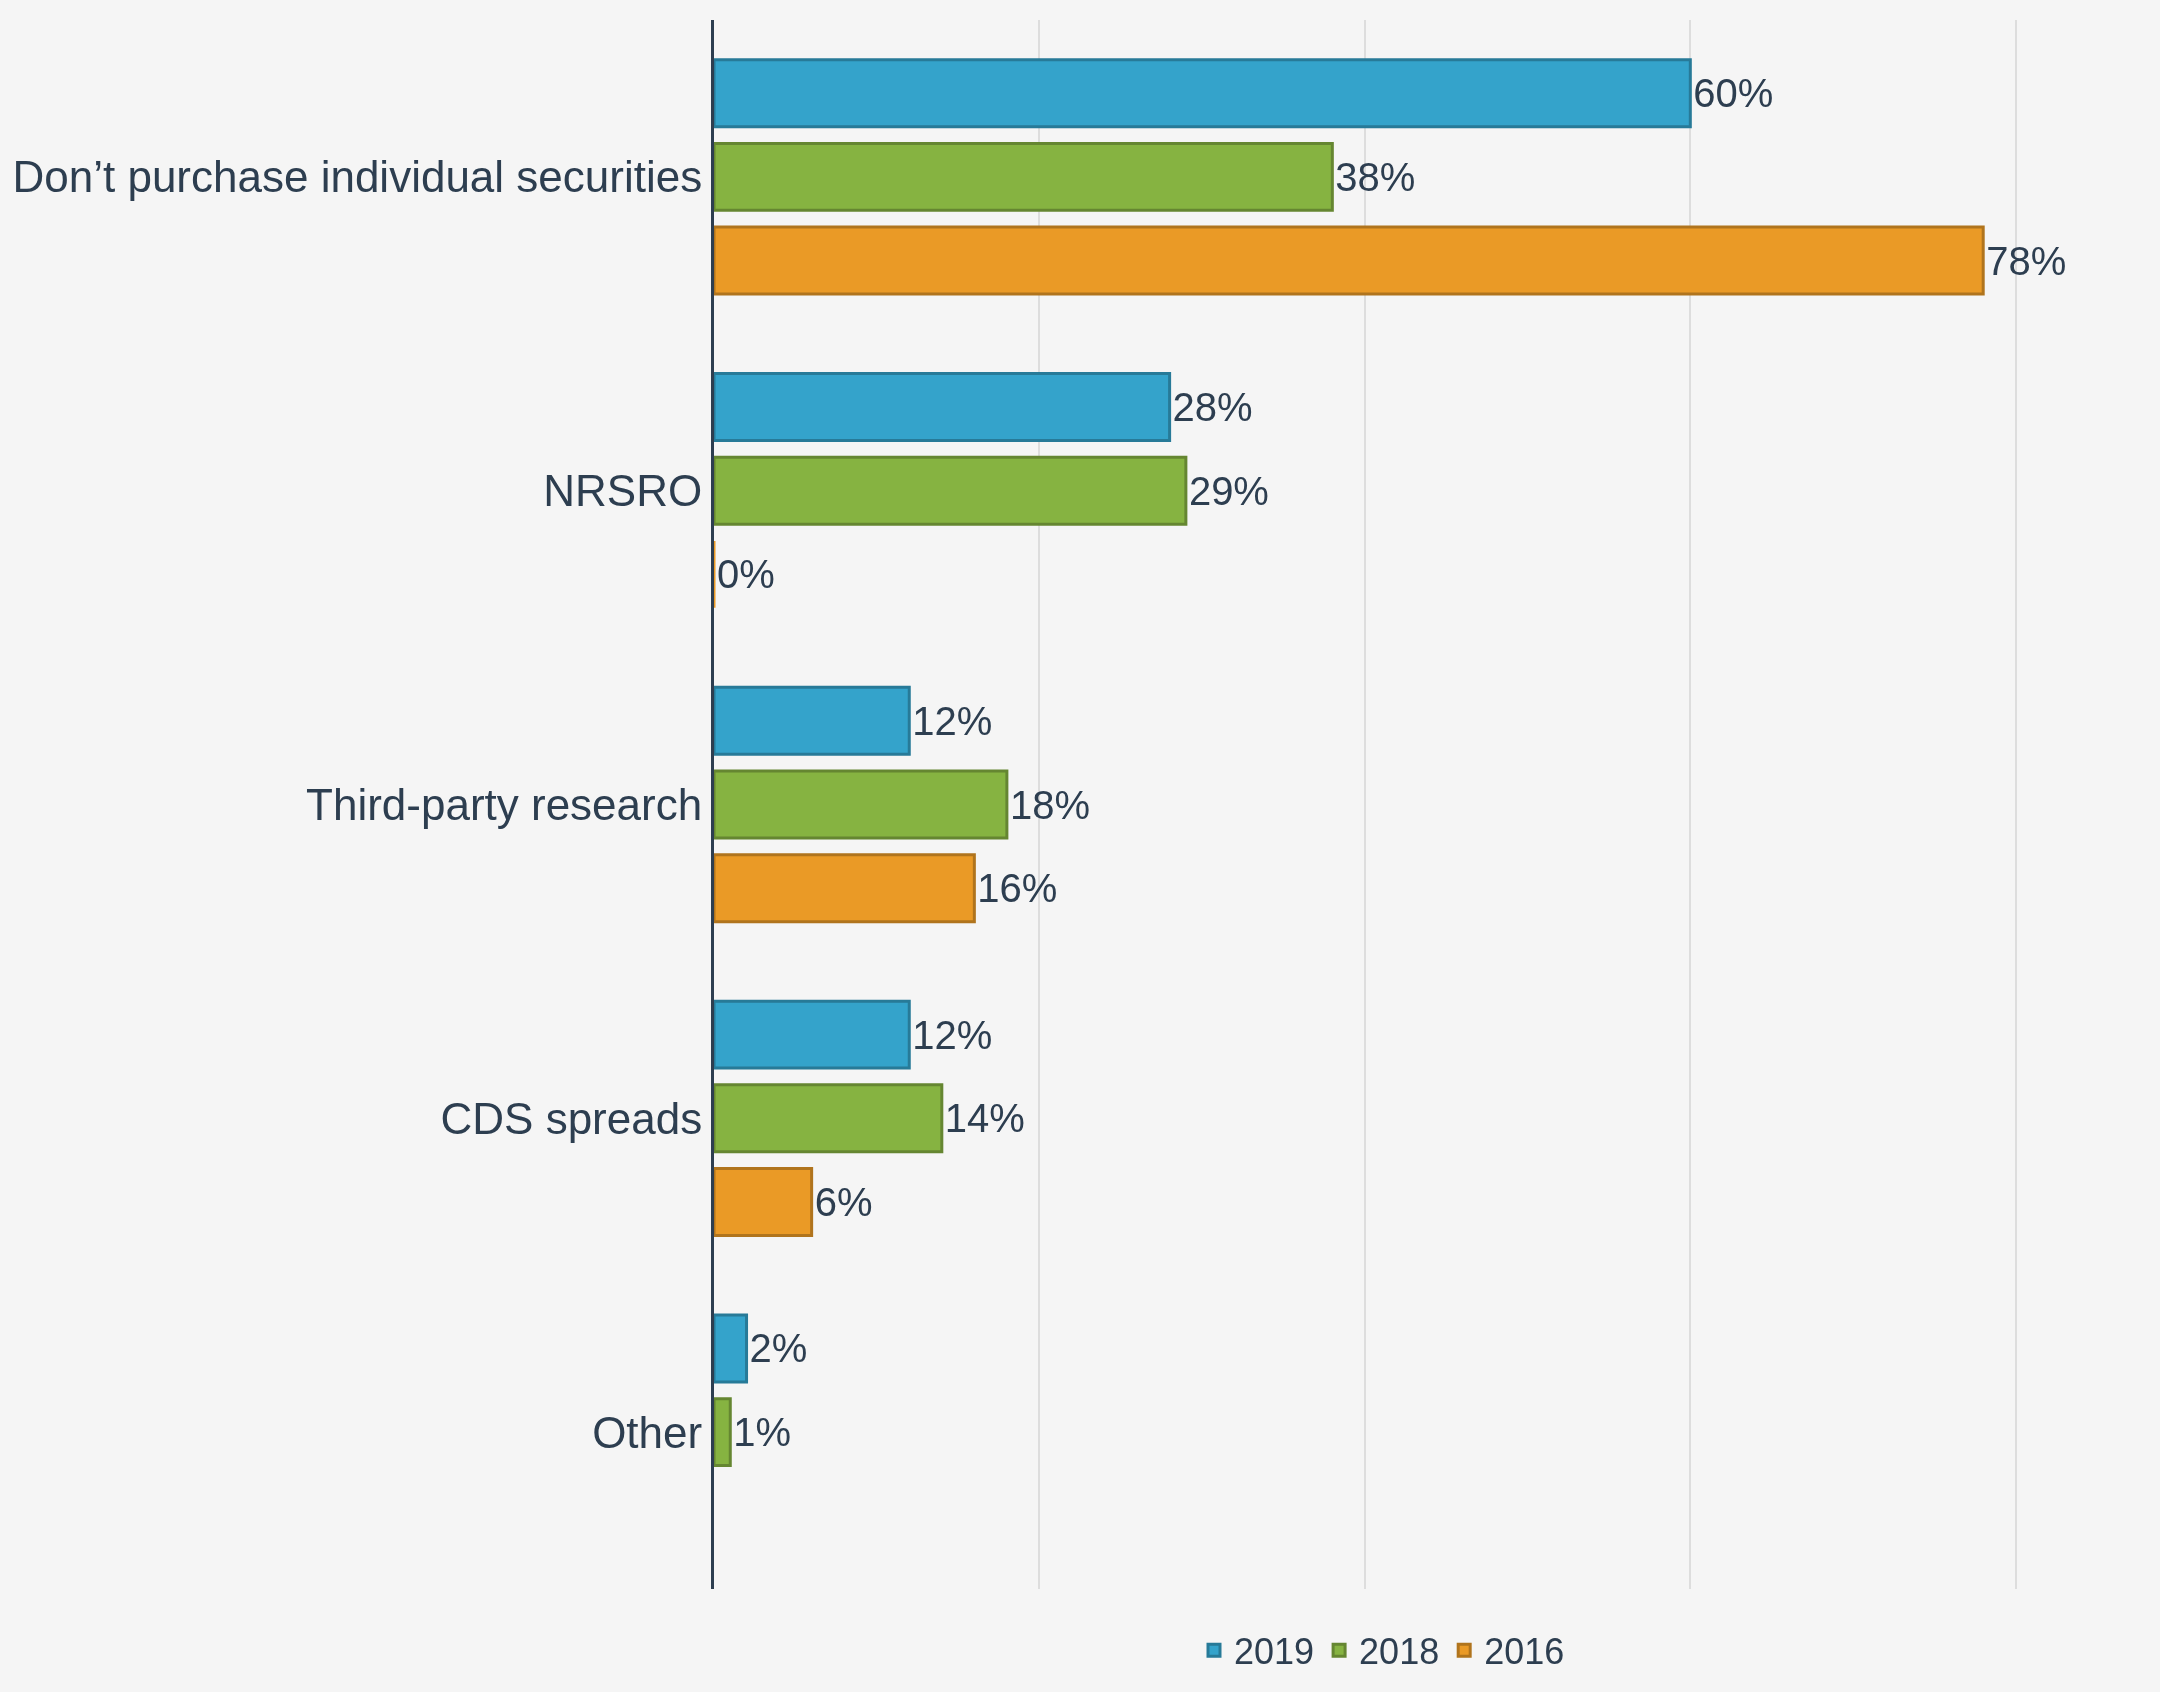 The image size is (2160, 1692). I want to click on data-label: 60%, so click(1733, 93).